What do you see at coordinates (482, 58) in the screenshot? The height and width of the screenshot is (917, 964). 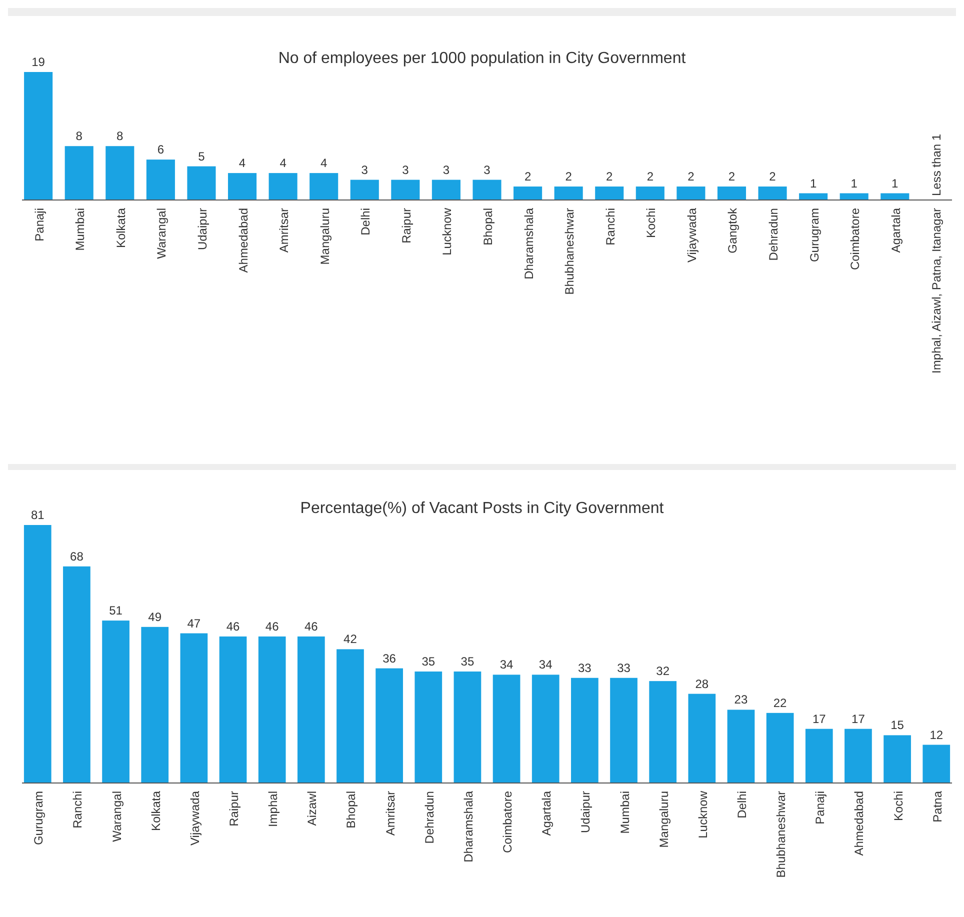 I see `chart-title: No of employees per 1000 population in City Government` at bounding box center [482, 58].